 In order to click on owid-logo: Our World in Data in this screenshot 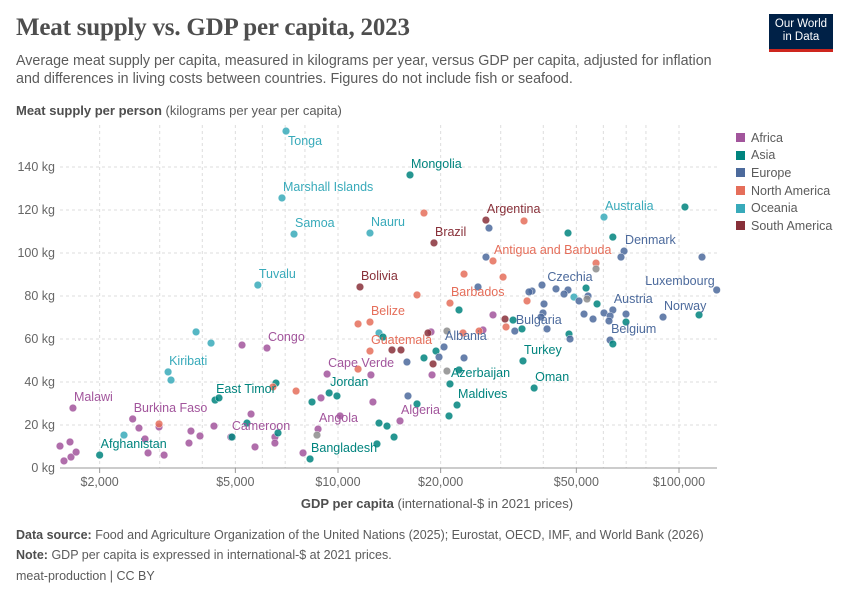, I will do `click(801, 33)`.